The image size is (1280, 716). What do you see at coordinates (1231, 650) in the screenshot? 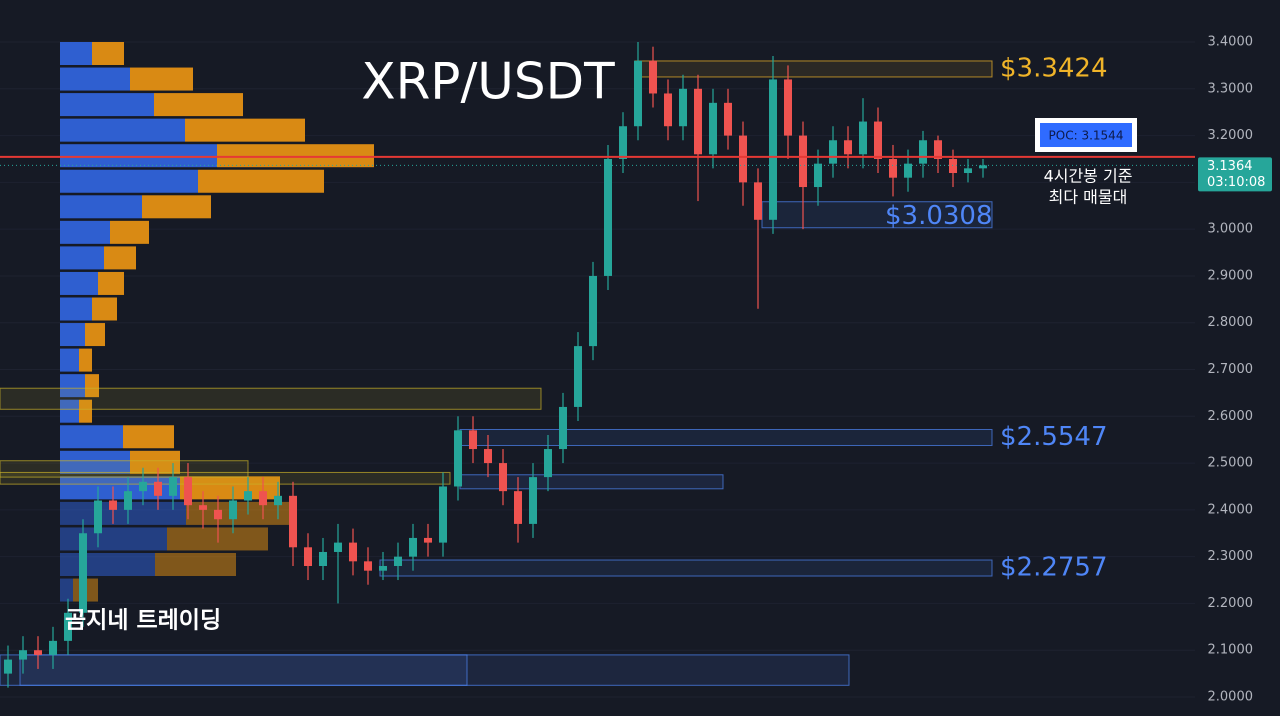
I see `y-tick-label: 2.1000` at bounding box center [1231, 650].